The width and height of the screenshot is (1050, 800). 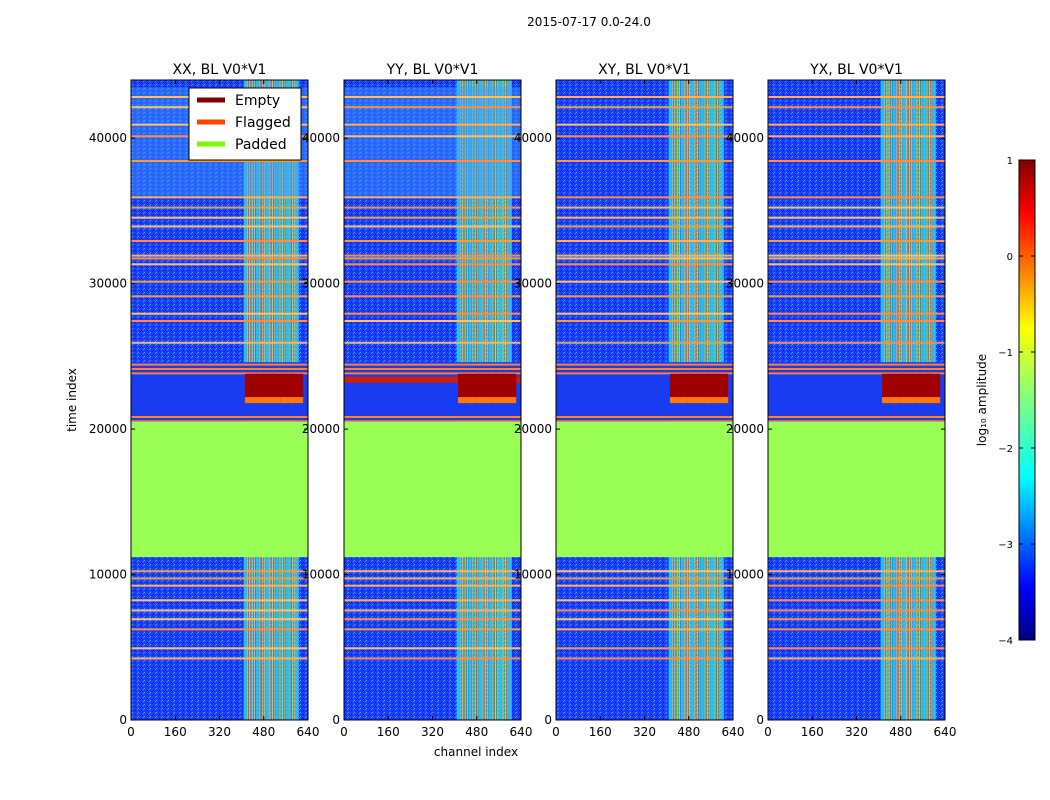 What do you see at coordinates (220, 70) in the screenshot?
I see `panel-title: XX, BL V0*V1` at bounding box center [220, 70].